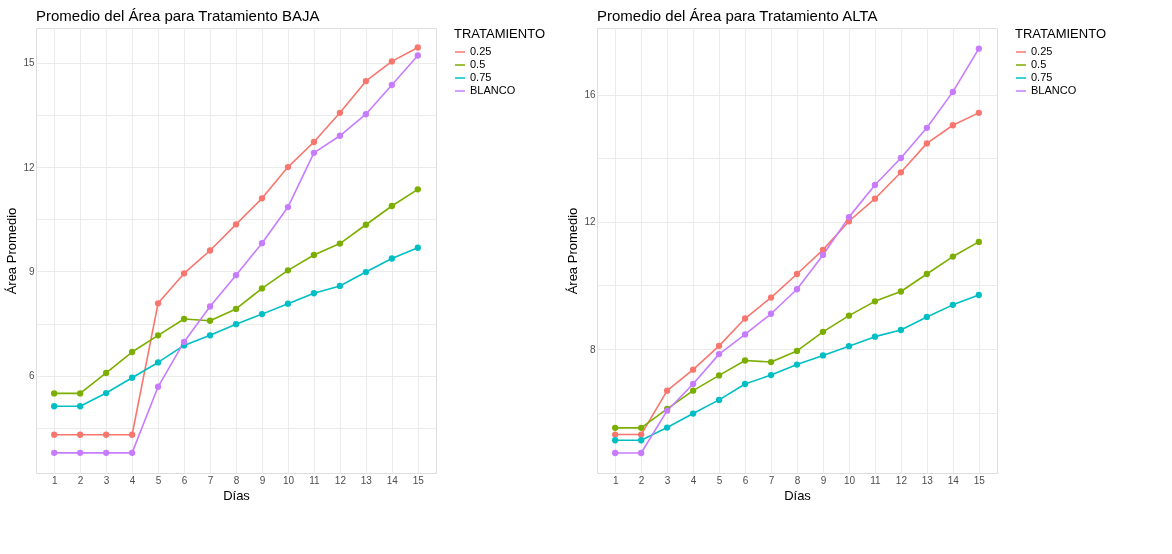  What do you see at coordinates (1054, 90) in the screenshot?
I see `legend-label: BLANCO` at bounding box center [1054, 90].